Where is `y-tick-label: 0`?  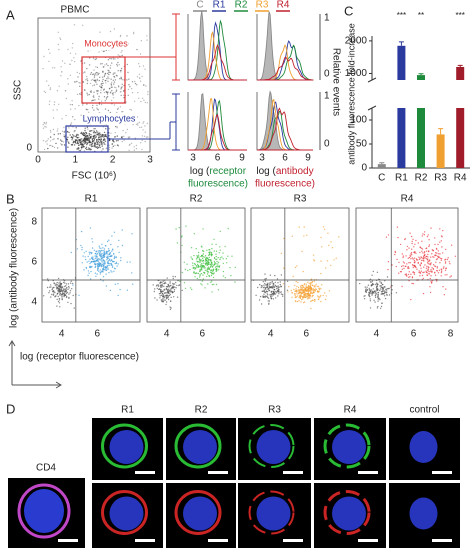 y-tick-label: 0 is located at coordinates (327, 144).